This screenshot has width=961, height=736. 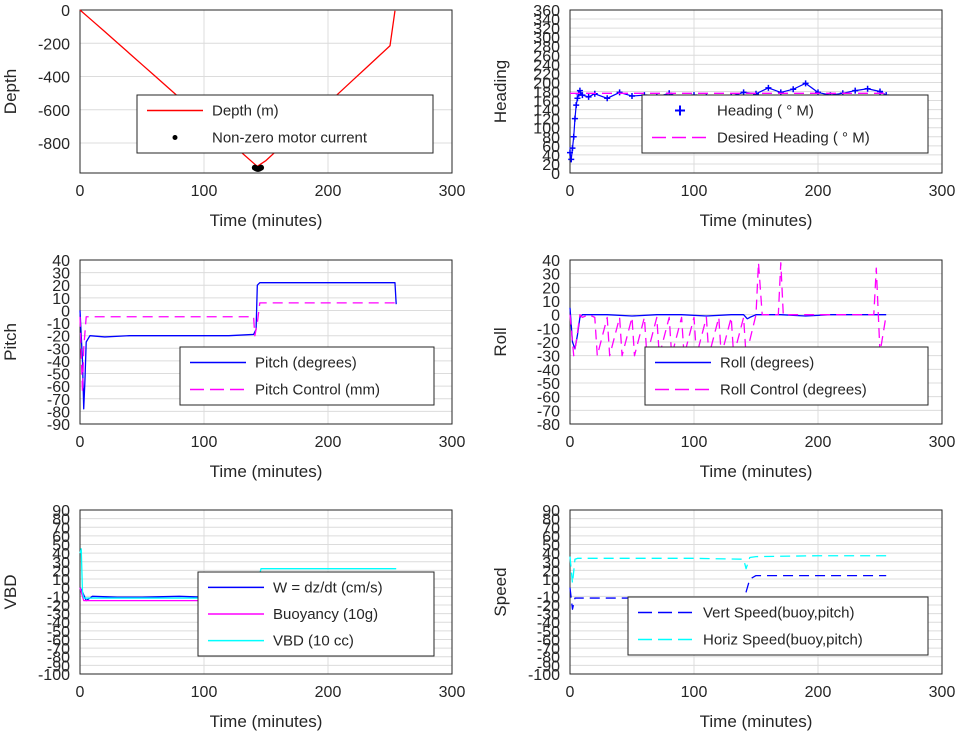 What do you see at coordinates (54, 675) in the screenshot?
I see `y-tick-label: -100` at bounding box center [54, 675].